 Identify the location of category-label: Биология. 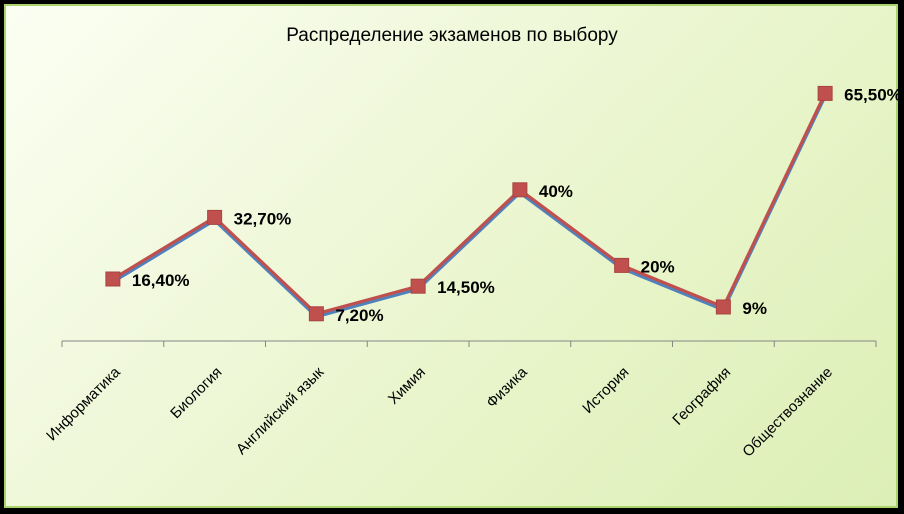
(196, 393).